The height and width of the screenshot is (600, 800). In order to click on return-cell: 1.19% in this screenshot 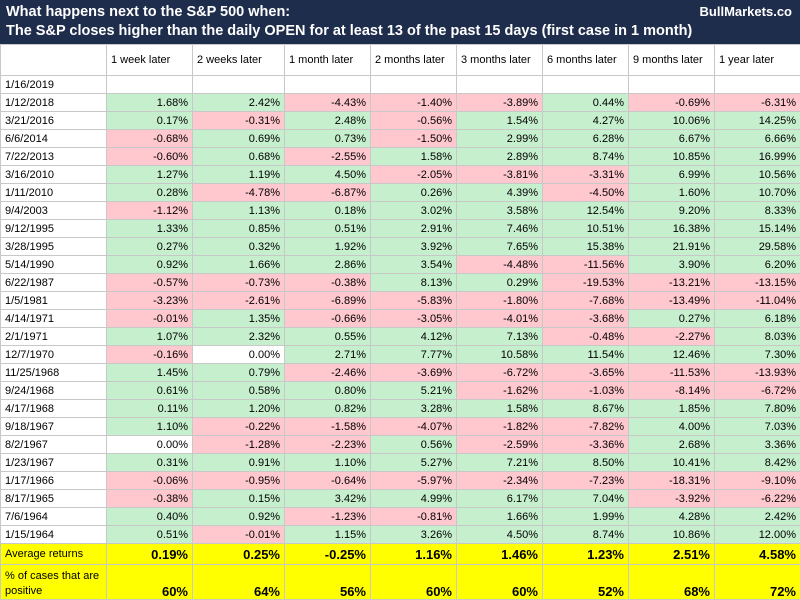, I will do `click(239, 175)`.